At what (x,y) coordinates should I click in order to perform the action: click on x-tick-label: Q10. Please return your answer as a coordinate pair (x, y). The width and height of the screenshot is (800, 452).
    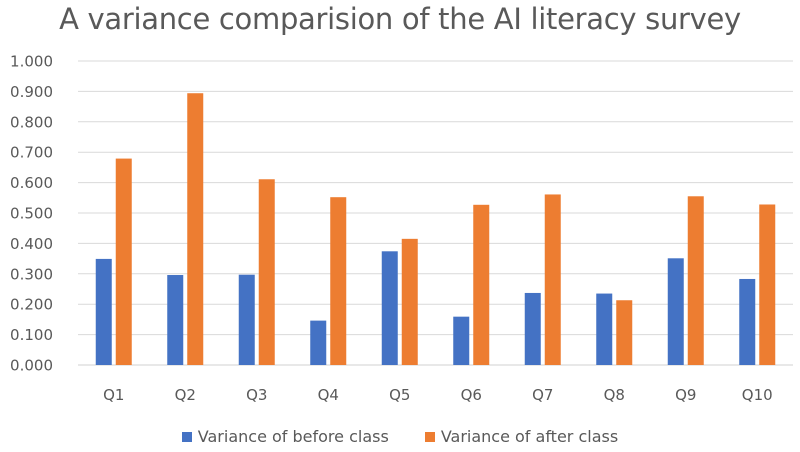
    Looking at the image, I should click on (757, 395).